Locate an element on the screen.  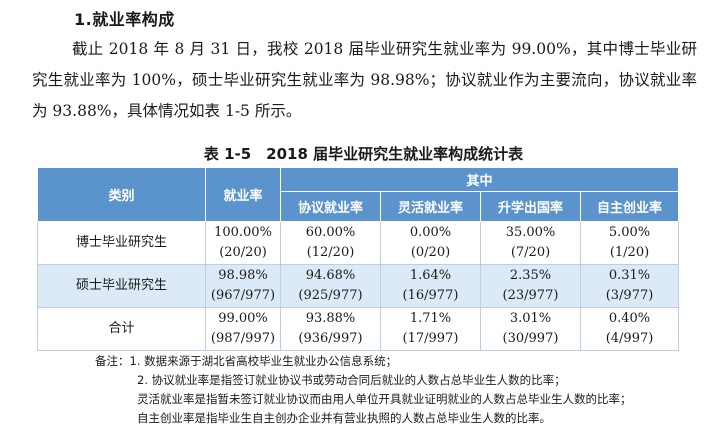
header-entrepreneurship-rate: 自主创业率 is located at coordinates (629, 206).